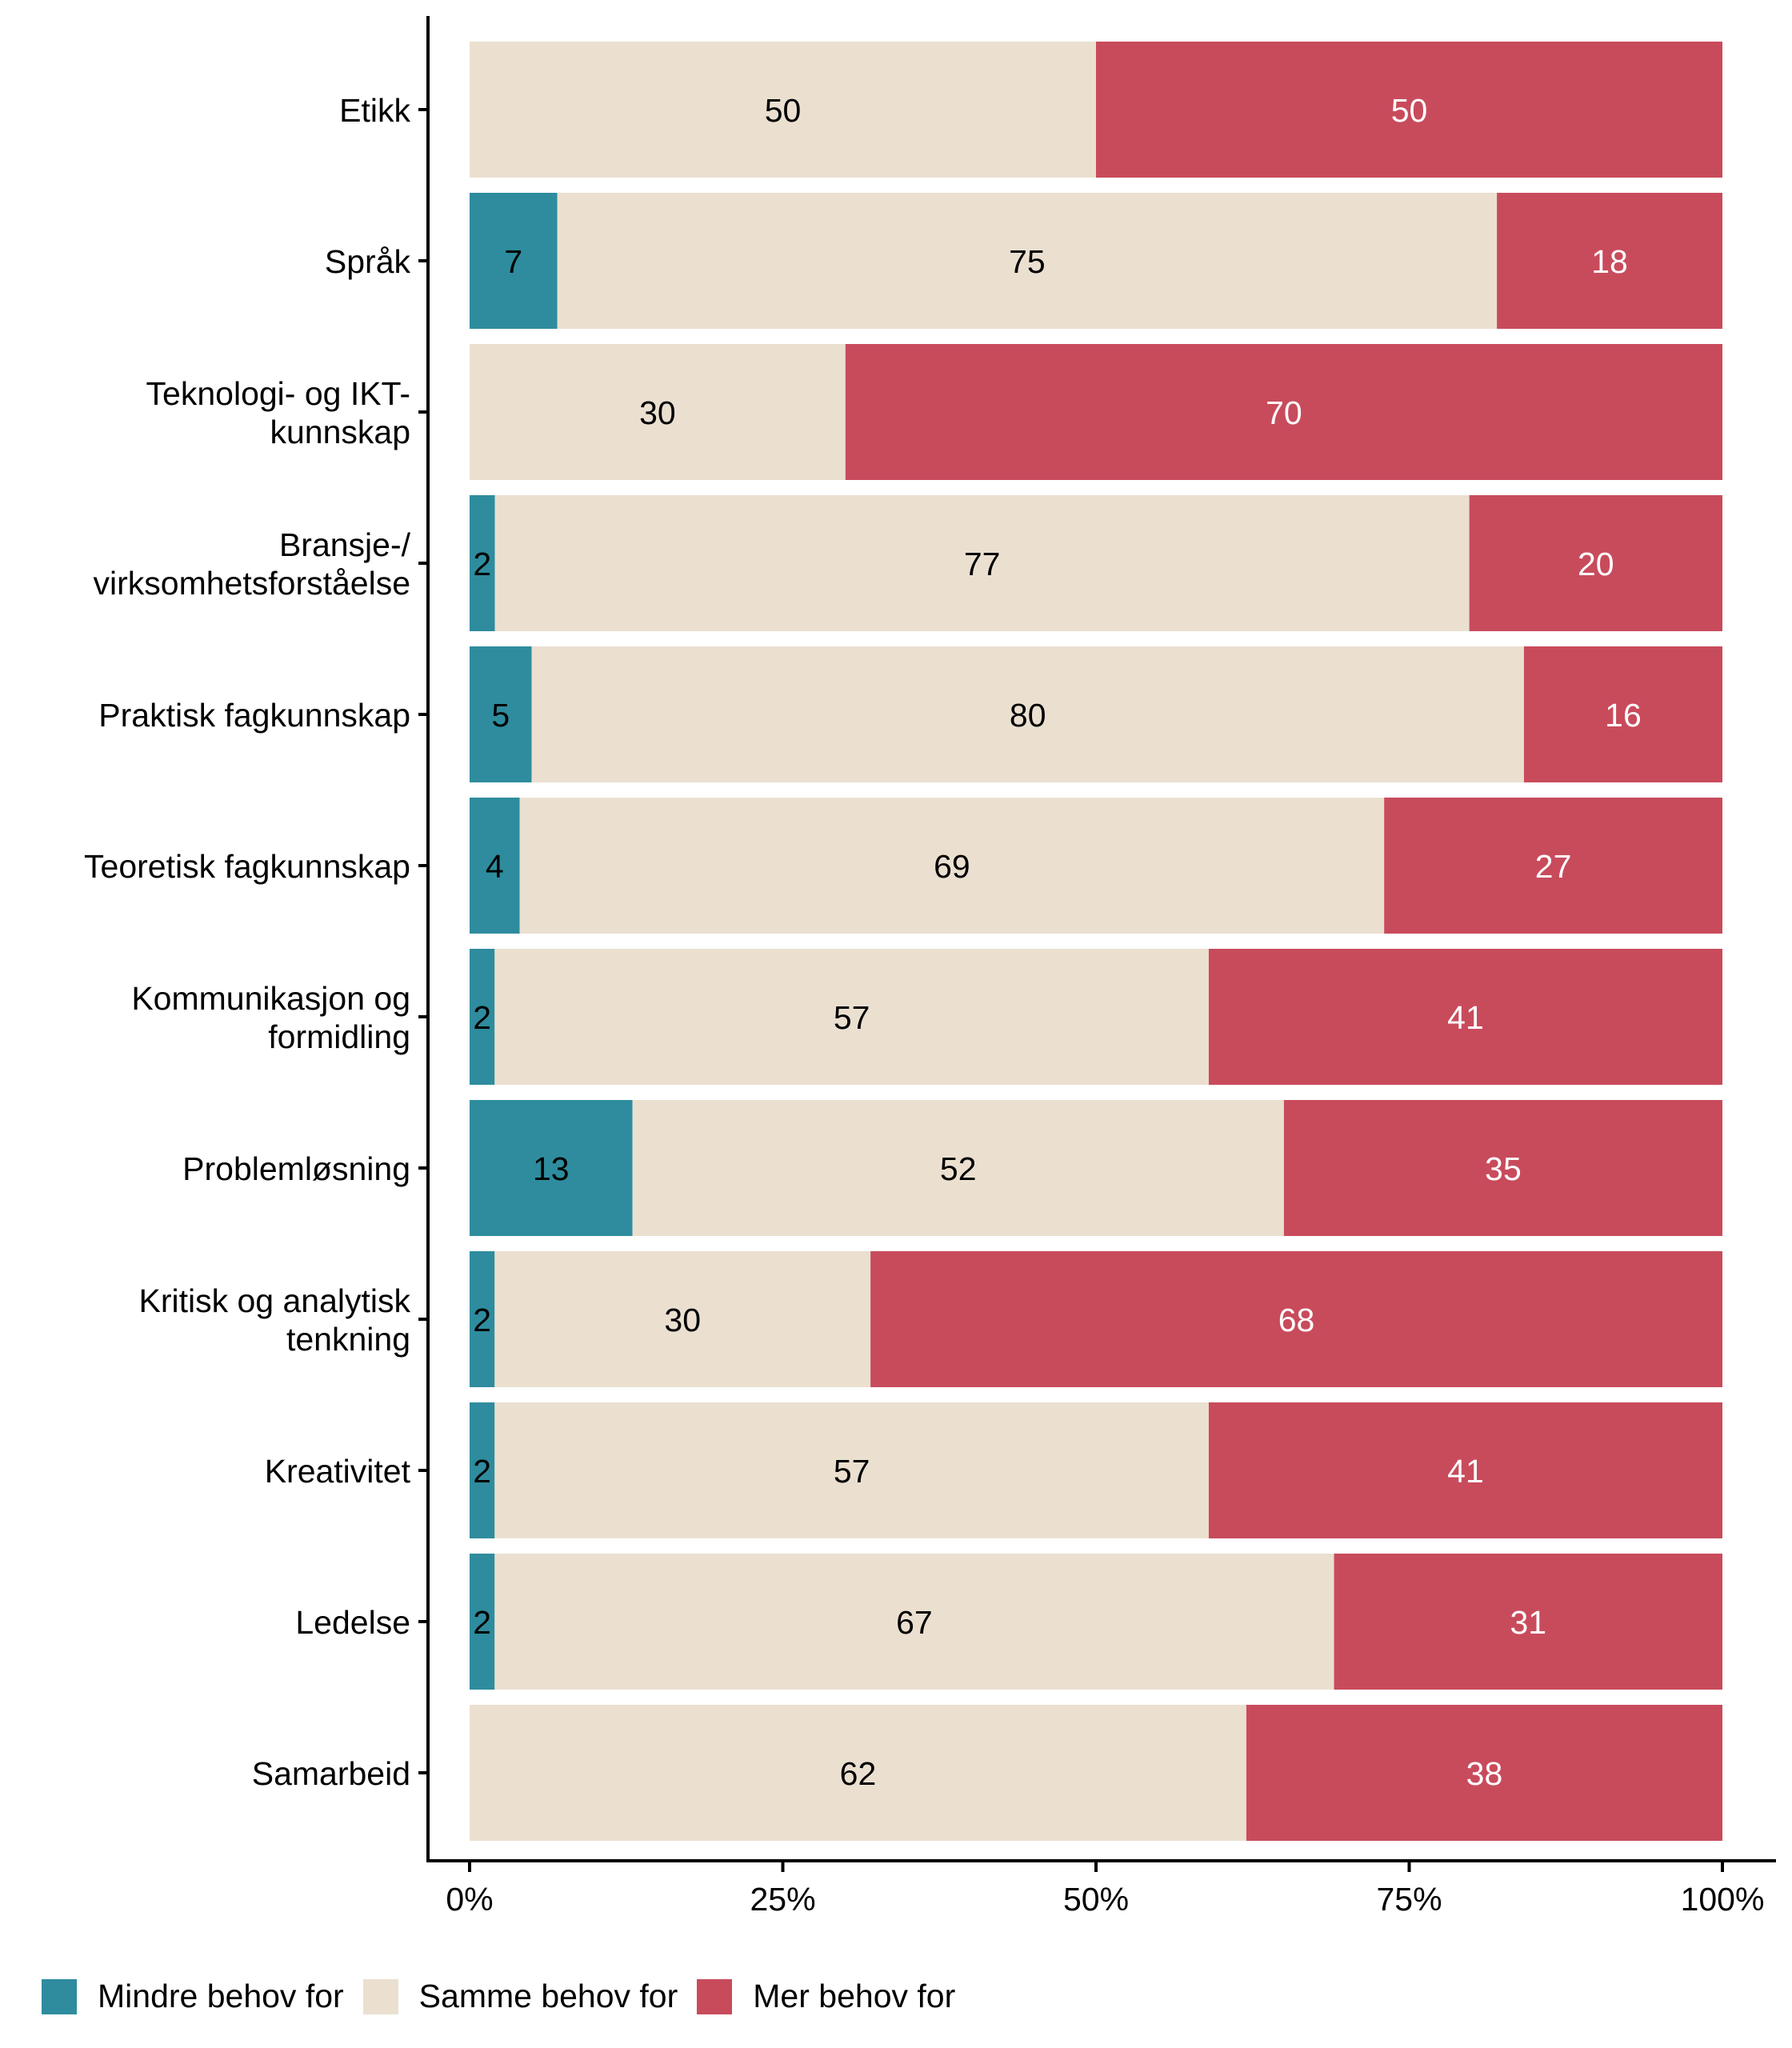 Image resolution: width=1792 pixels, height=2048 pixels. I want to click on value-label: 77, so click(982, 564).